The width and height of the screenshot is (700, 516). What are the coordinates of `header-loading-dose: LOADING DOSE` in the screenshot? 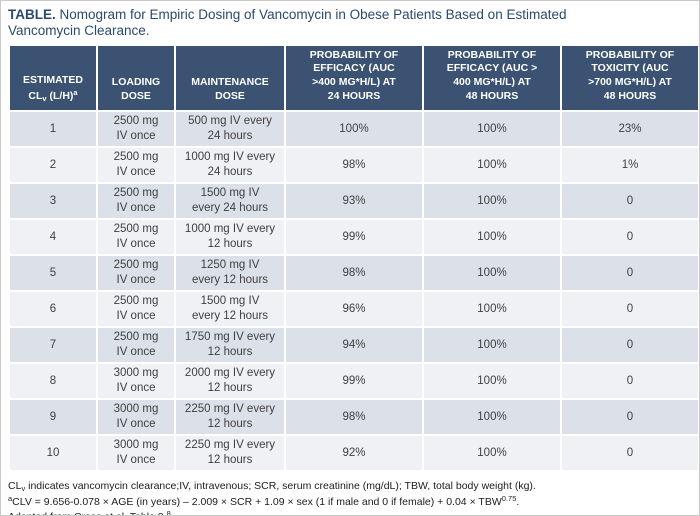 It's located at (136, 78).